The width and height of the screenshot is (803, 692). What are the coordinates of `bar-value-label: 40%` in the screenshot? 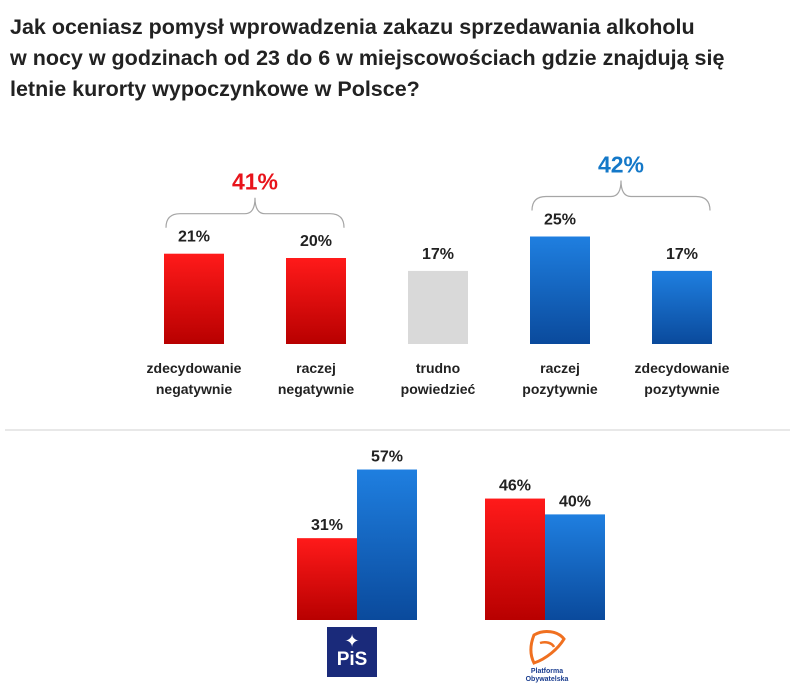 It's located at (575, 501).